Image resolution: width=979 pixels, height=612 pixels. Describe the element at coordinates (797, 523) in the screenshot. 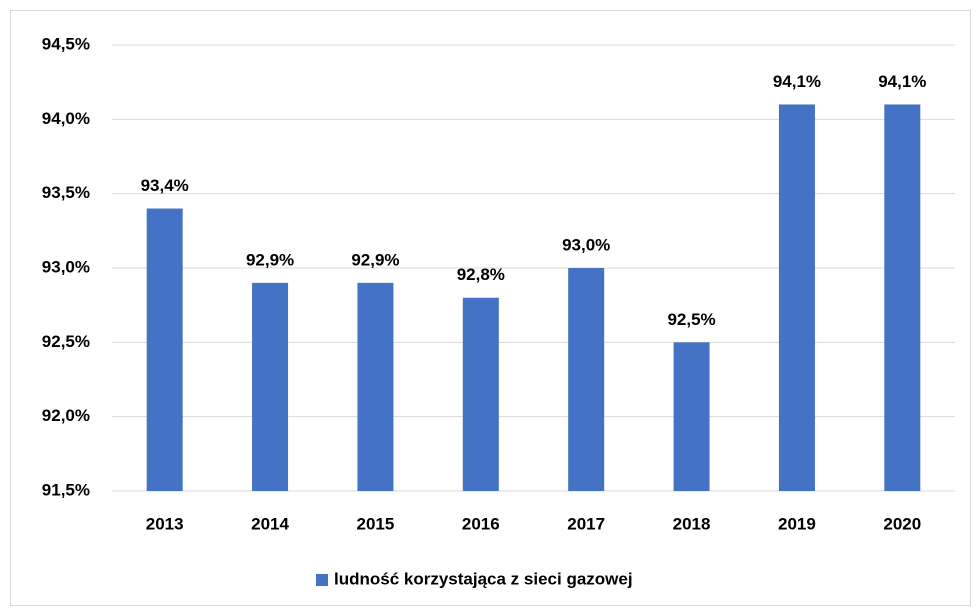

I see `x-tick-label: 2019` at that location.